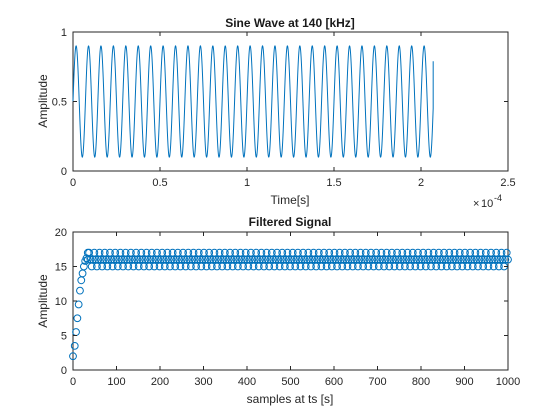  What do you see at coordinates (333, 183) in the screenshot?
I see `x-tick-label: 1.5` at bounding box center [333, 183].